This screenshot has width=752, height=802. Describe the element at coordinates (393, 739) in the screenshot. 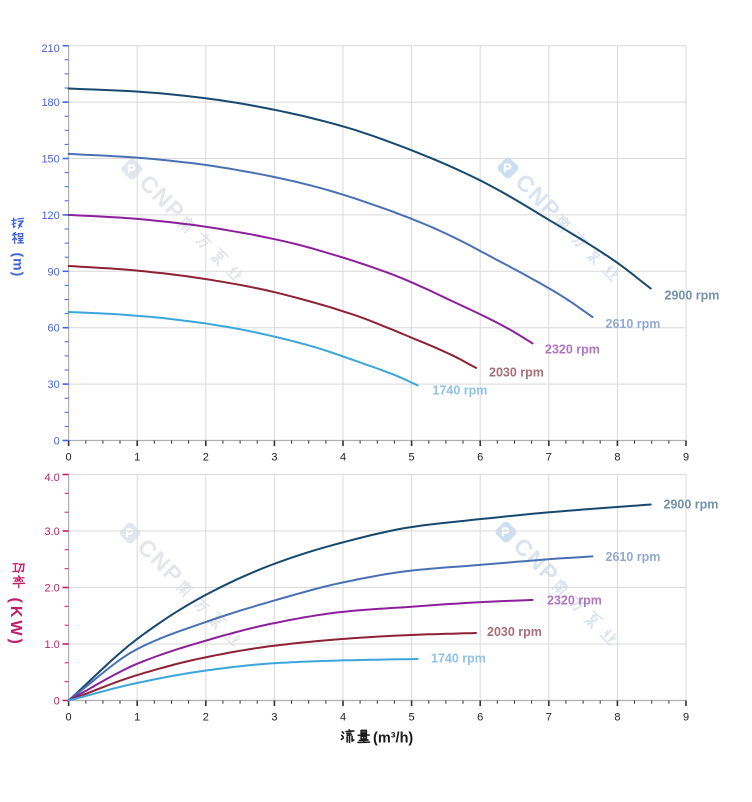

I see `svg-text: (m³/h)` at that location.